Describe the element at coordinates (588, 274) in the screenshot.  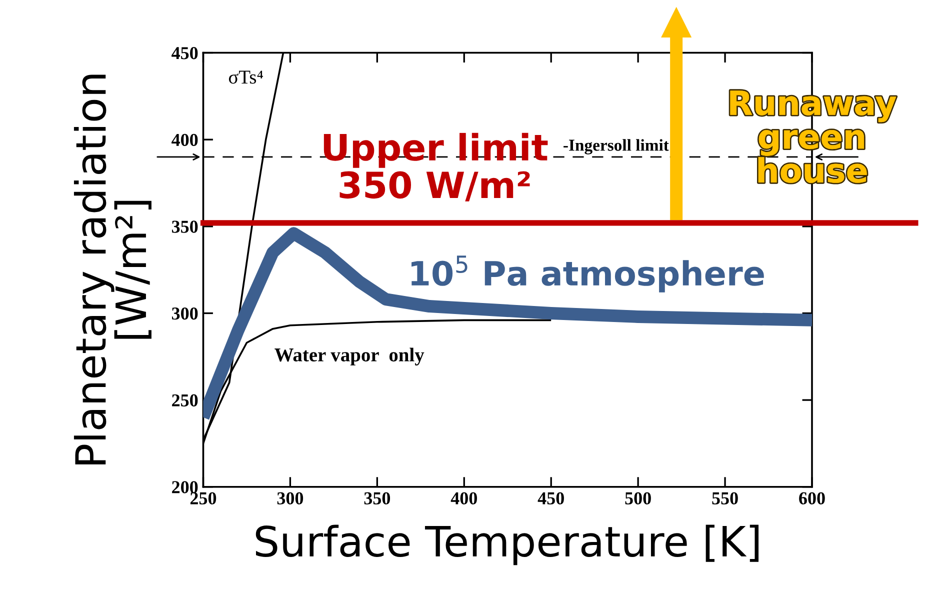
I see `annotation: 10$^{5}$ Pa atmosphere` at that location.